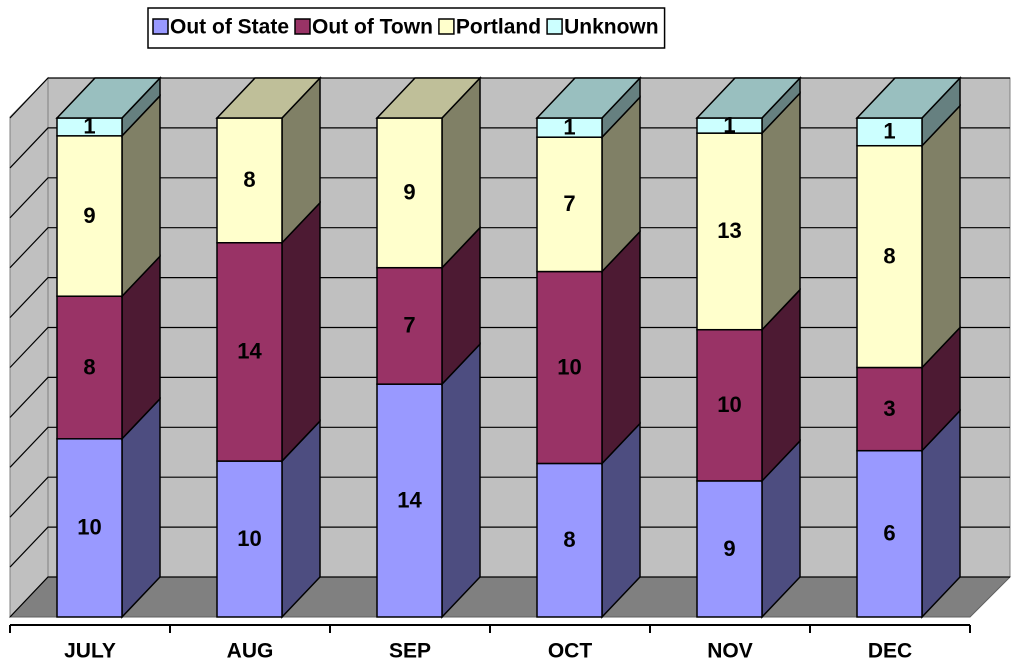 Image resolution: width=1015 pixels, height=667 pixels. What do you see at coordinates (90, 651) in the screenshot?
I see `x-tick-label: JULY` at bounding box center [90, 651].